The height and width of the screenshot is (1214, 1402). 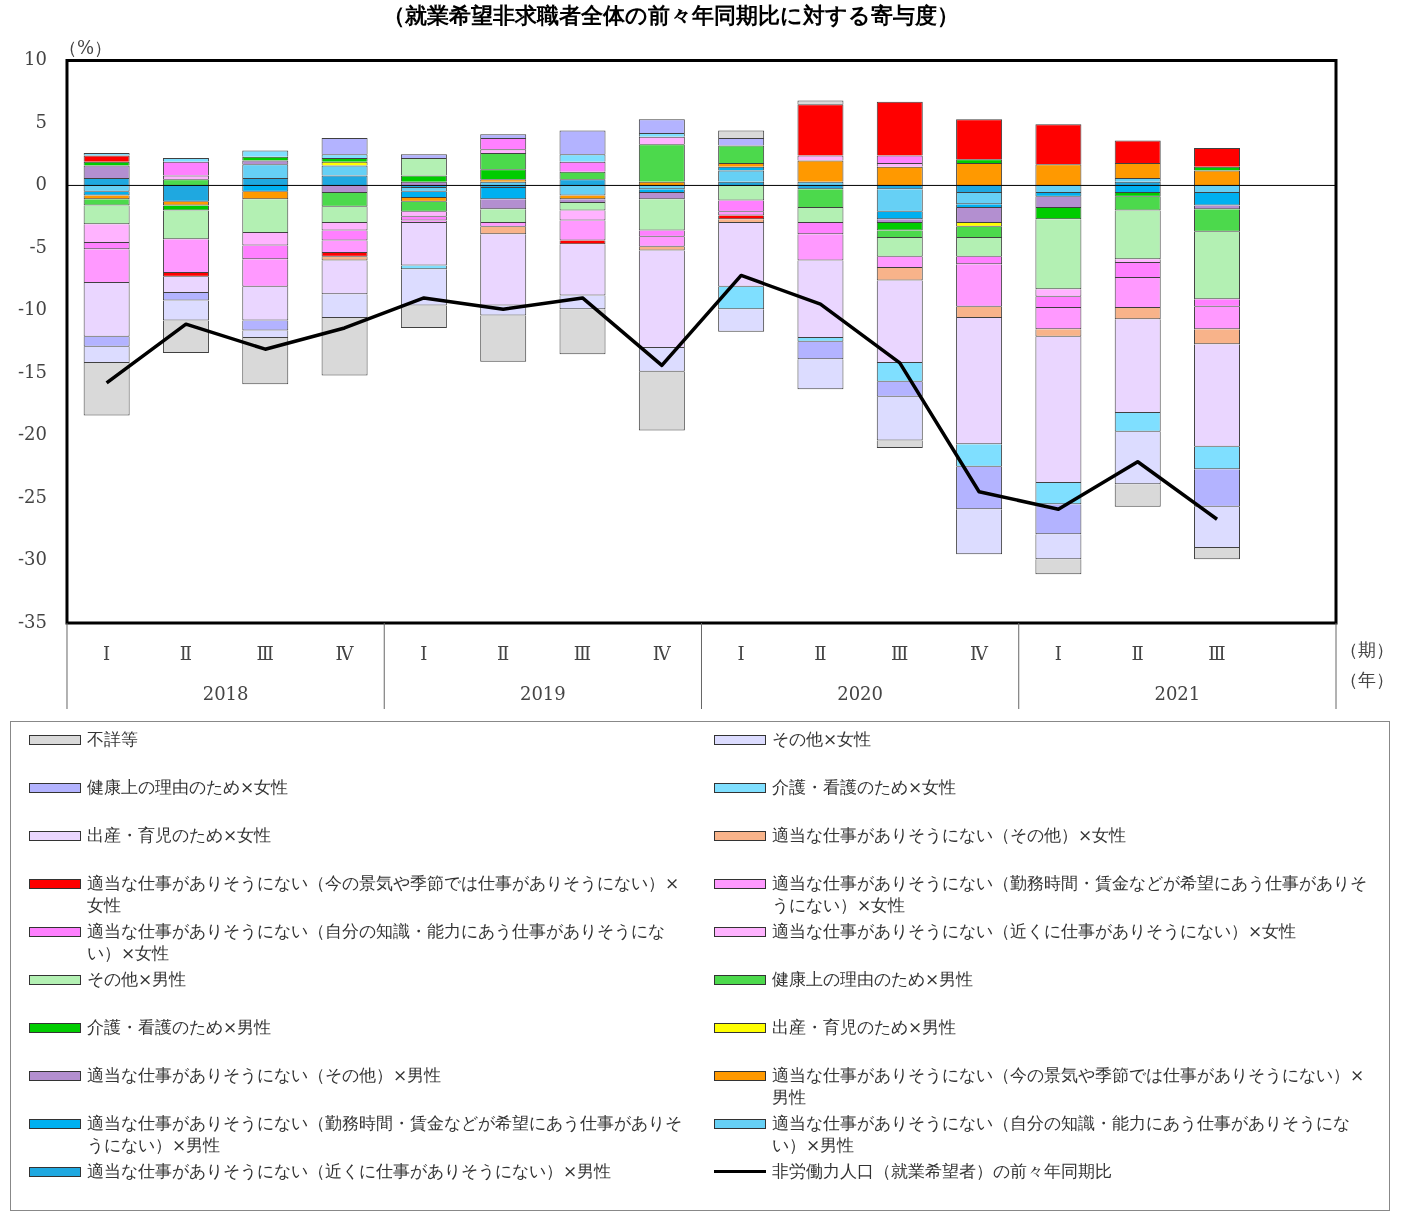 What do you see at coordinates (873, 979) in the screenshot?
I see `legend-label: 健康上の理由のため×男性` at bounding box center [873, 979].